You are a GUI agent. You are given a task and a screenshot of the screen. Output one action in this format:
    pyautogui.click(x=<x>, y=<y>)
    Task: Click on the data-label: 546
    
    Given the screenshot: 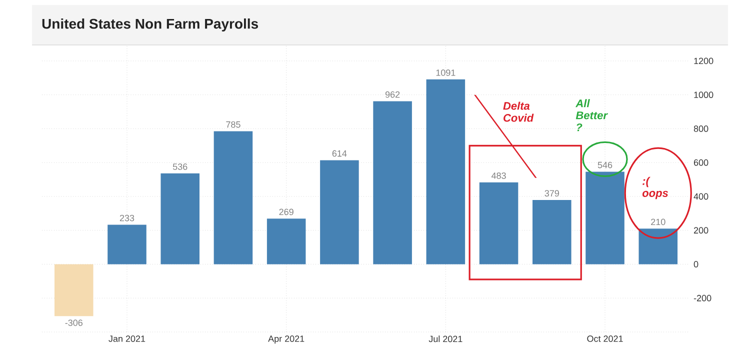 What is the action you would take?
    pyautogui.click(x=605, y=165)
    